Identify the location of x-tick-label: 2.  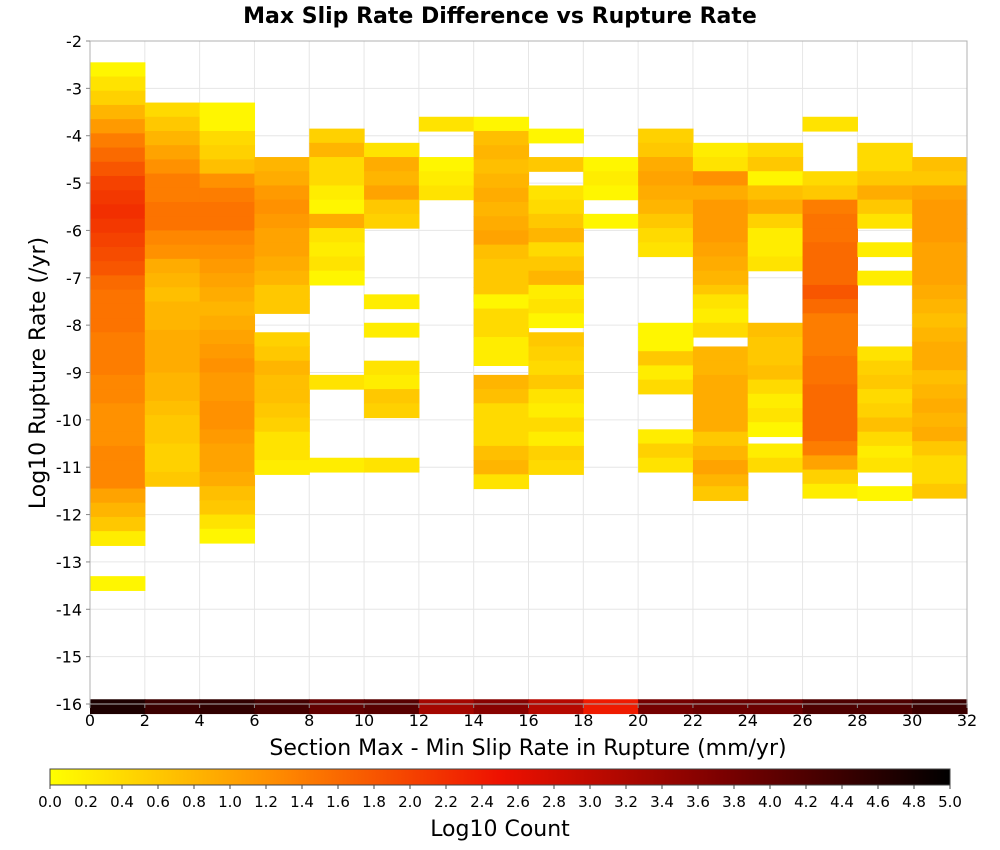
(145, 720).